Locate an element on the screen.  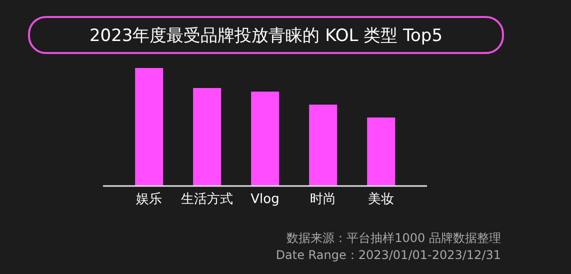
x-tick-label: 娱乐 is located at coordinates (149, 200).